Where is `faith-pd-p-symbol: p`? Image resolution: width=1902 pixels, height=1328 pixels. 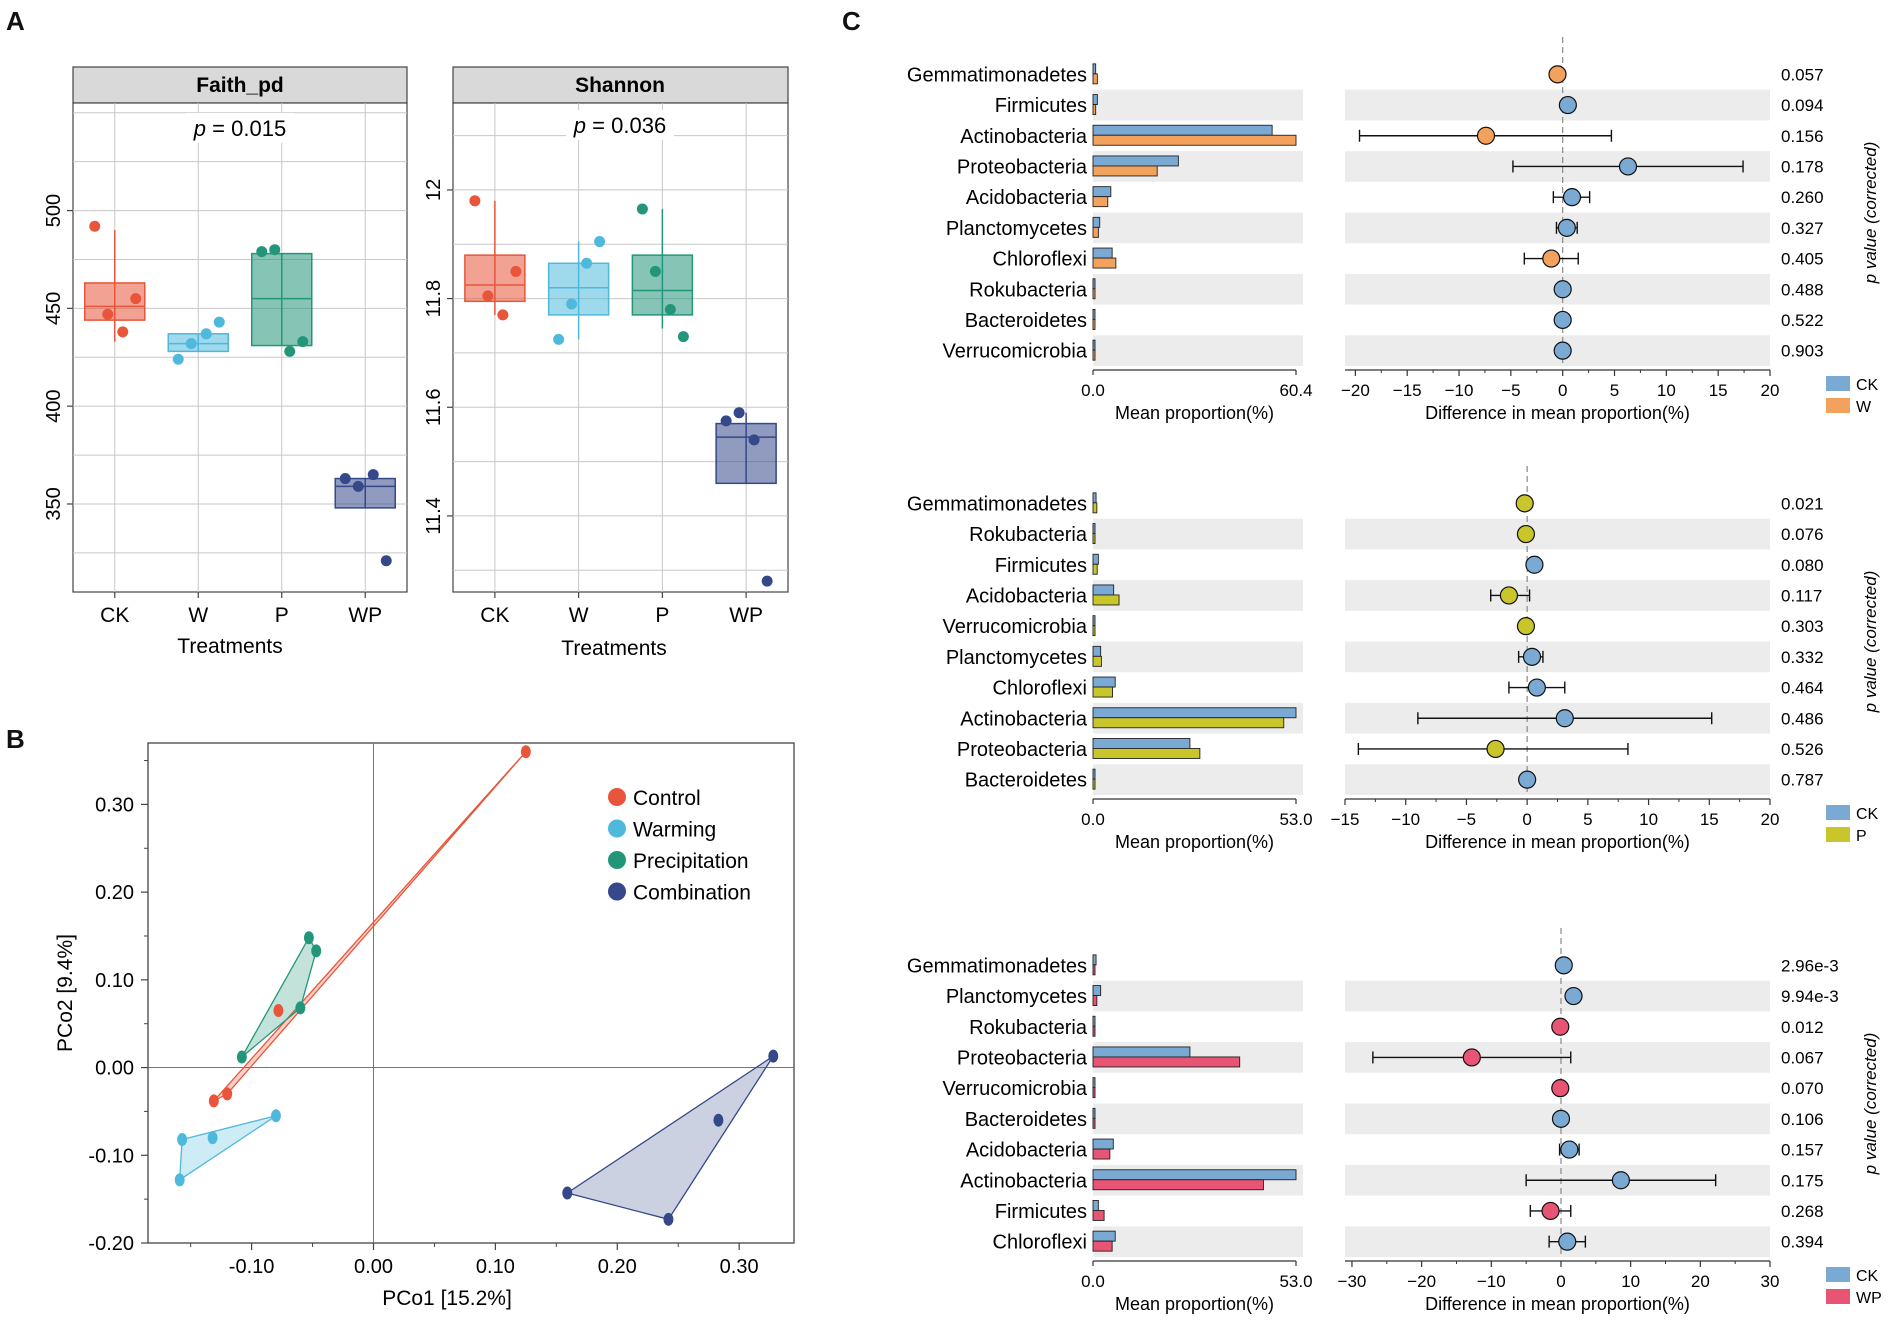 faith-pd-p-symbol: p is located at coordinates (199, 128).